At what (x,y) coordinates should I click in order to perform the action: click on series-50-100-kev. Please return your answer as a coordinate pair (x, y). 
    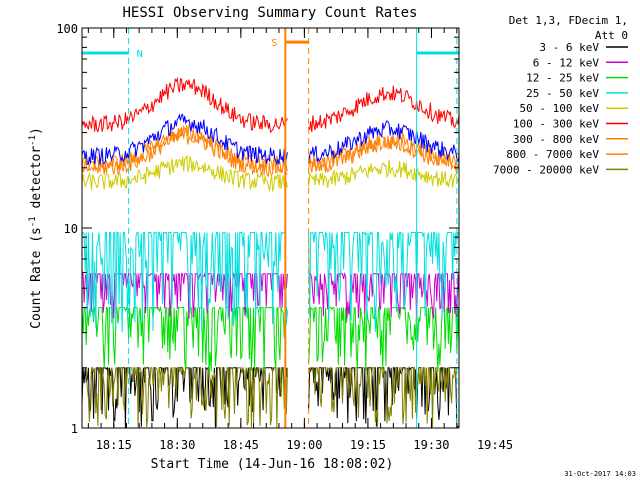
    Looking at the image, I should click on (270, 174).